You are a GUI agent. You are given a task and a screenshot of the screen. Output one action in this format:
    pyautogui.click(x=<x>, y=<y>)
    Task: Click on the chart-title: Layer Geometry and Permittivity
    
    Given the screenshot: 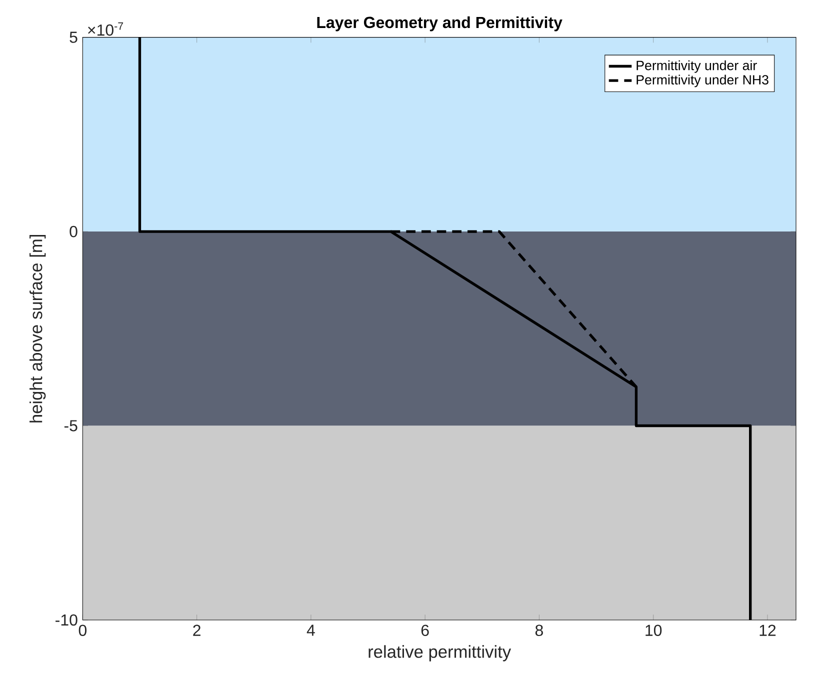 What is the action you would take?
    pyautogui.click(x=439, y=24)
    